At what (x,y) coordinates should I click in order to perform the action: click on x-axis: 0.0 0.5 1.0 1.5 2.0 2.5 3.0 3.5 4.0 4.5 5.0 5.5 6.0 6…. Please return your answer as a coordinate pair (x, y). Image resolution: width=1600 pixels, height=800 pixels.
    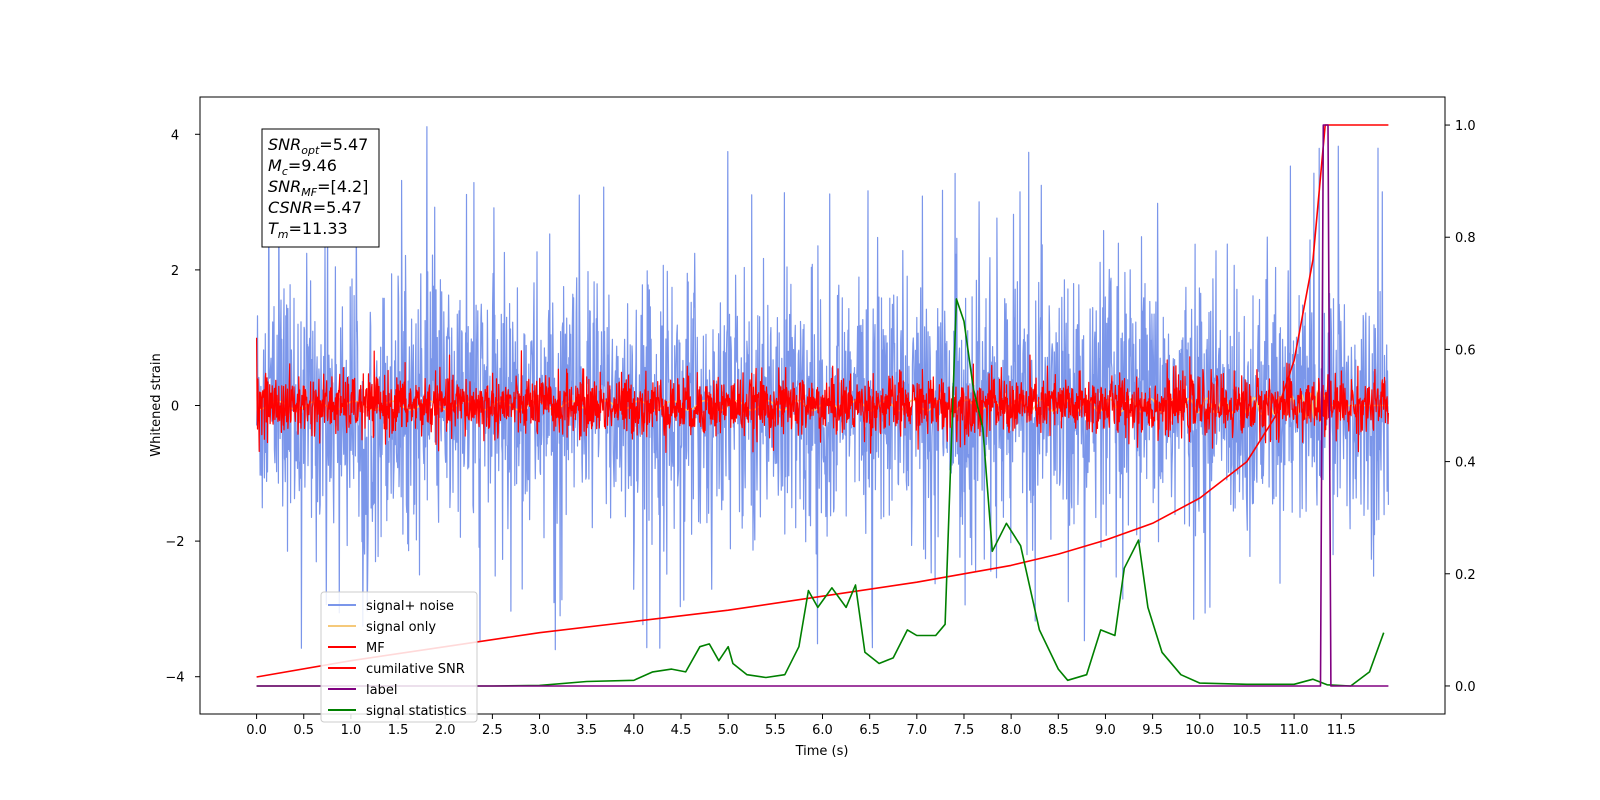
    Looking at the image, I should click on (801, 726).